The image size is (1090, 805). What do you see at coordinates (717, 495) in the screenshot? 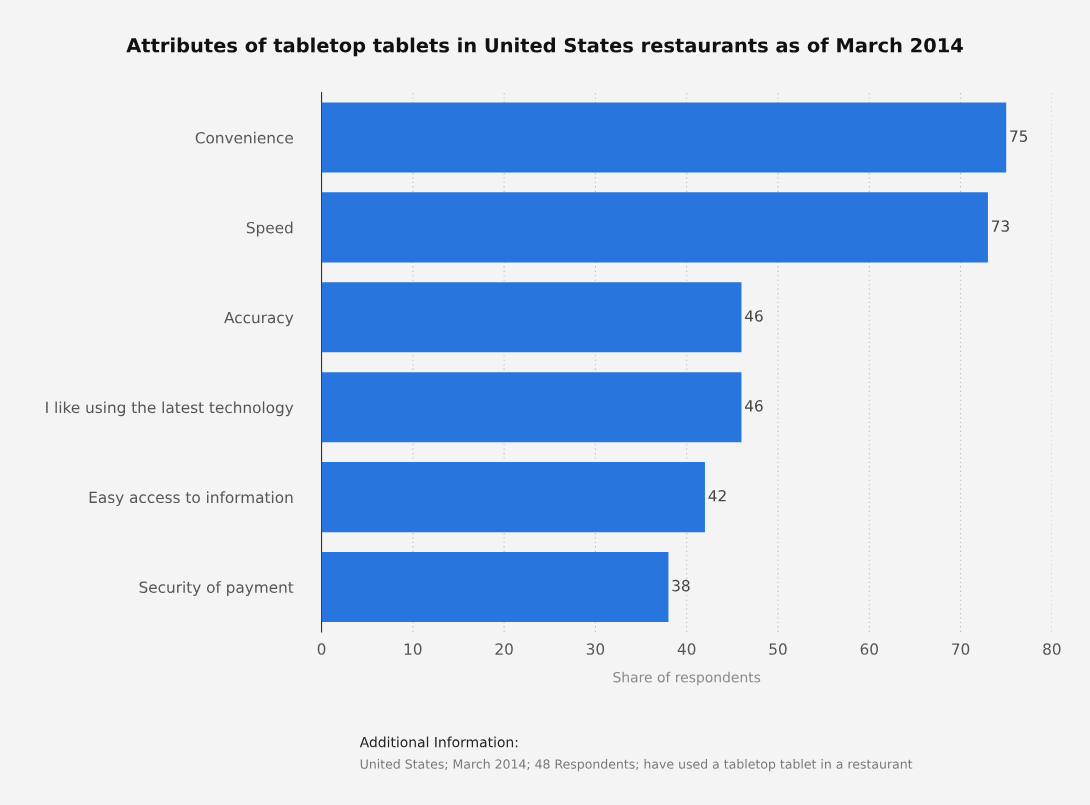
I see `data-label: 42` at bounding box center [717, 495].